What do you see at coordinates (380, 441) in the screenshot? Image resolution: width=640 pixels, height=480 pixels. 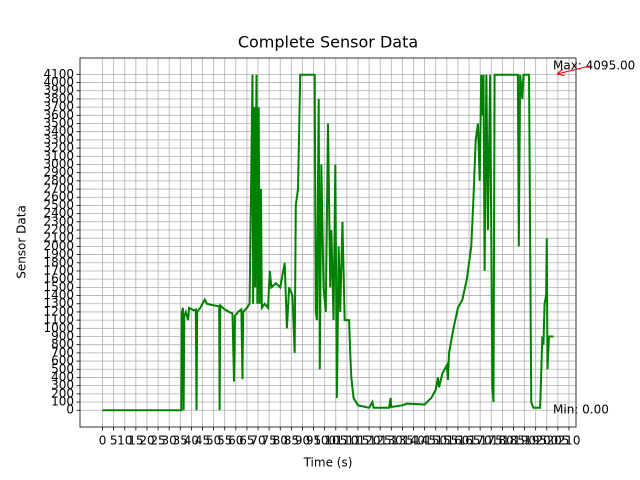 I see `x-tick-label: 125` at bounding box center [380, 441].